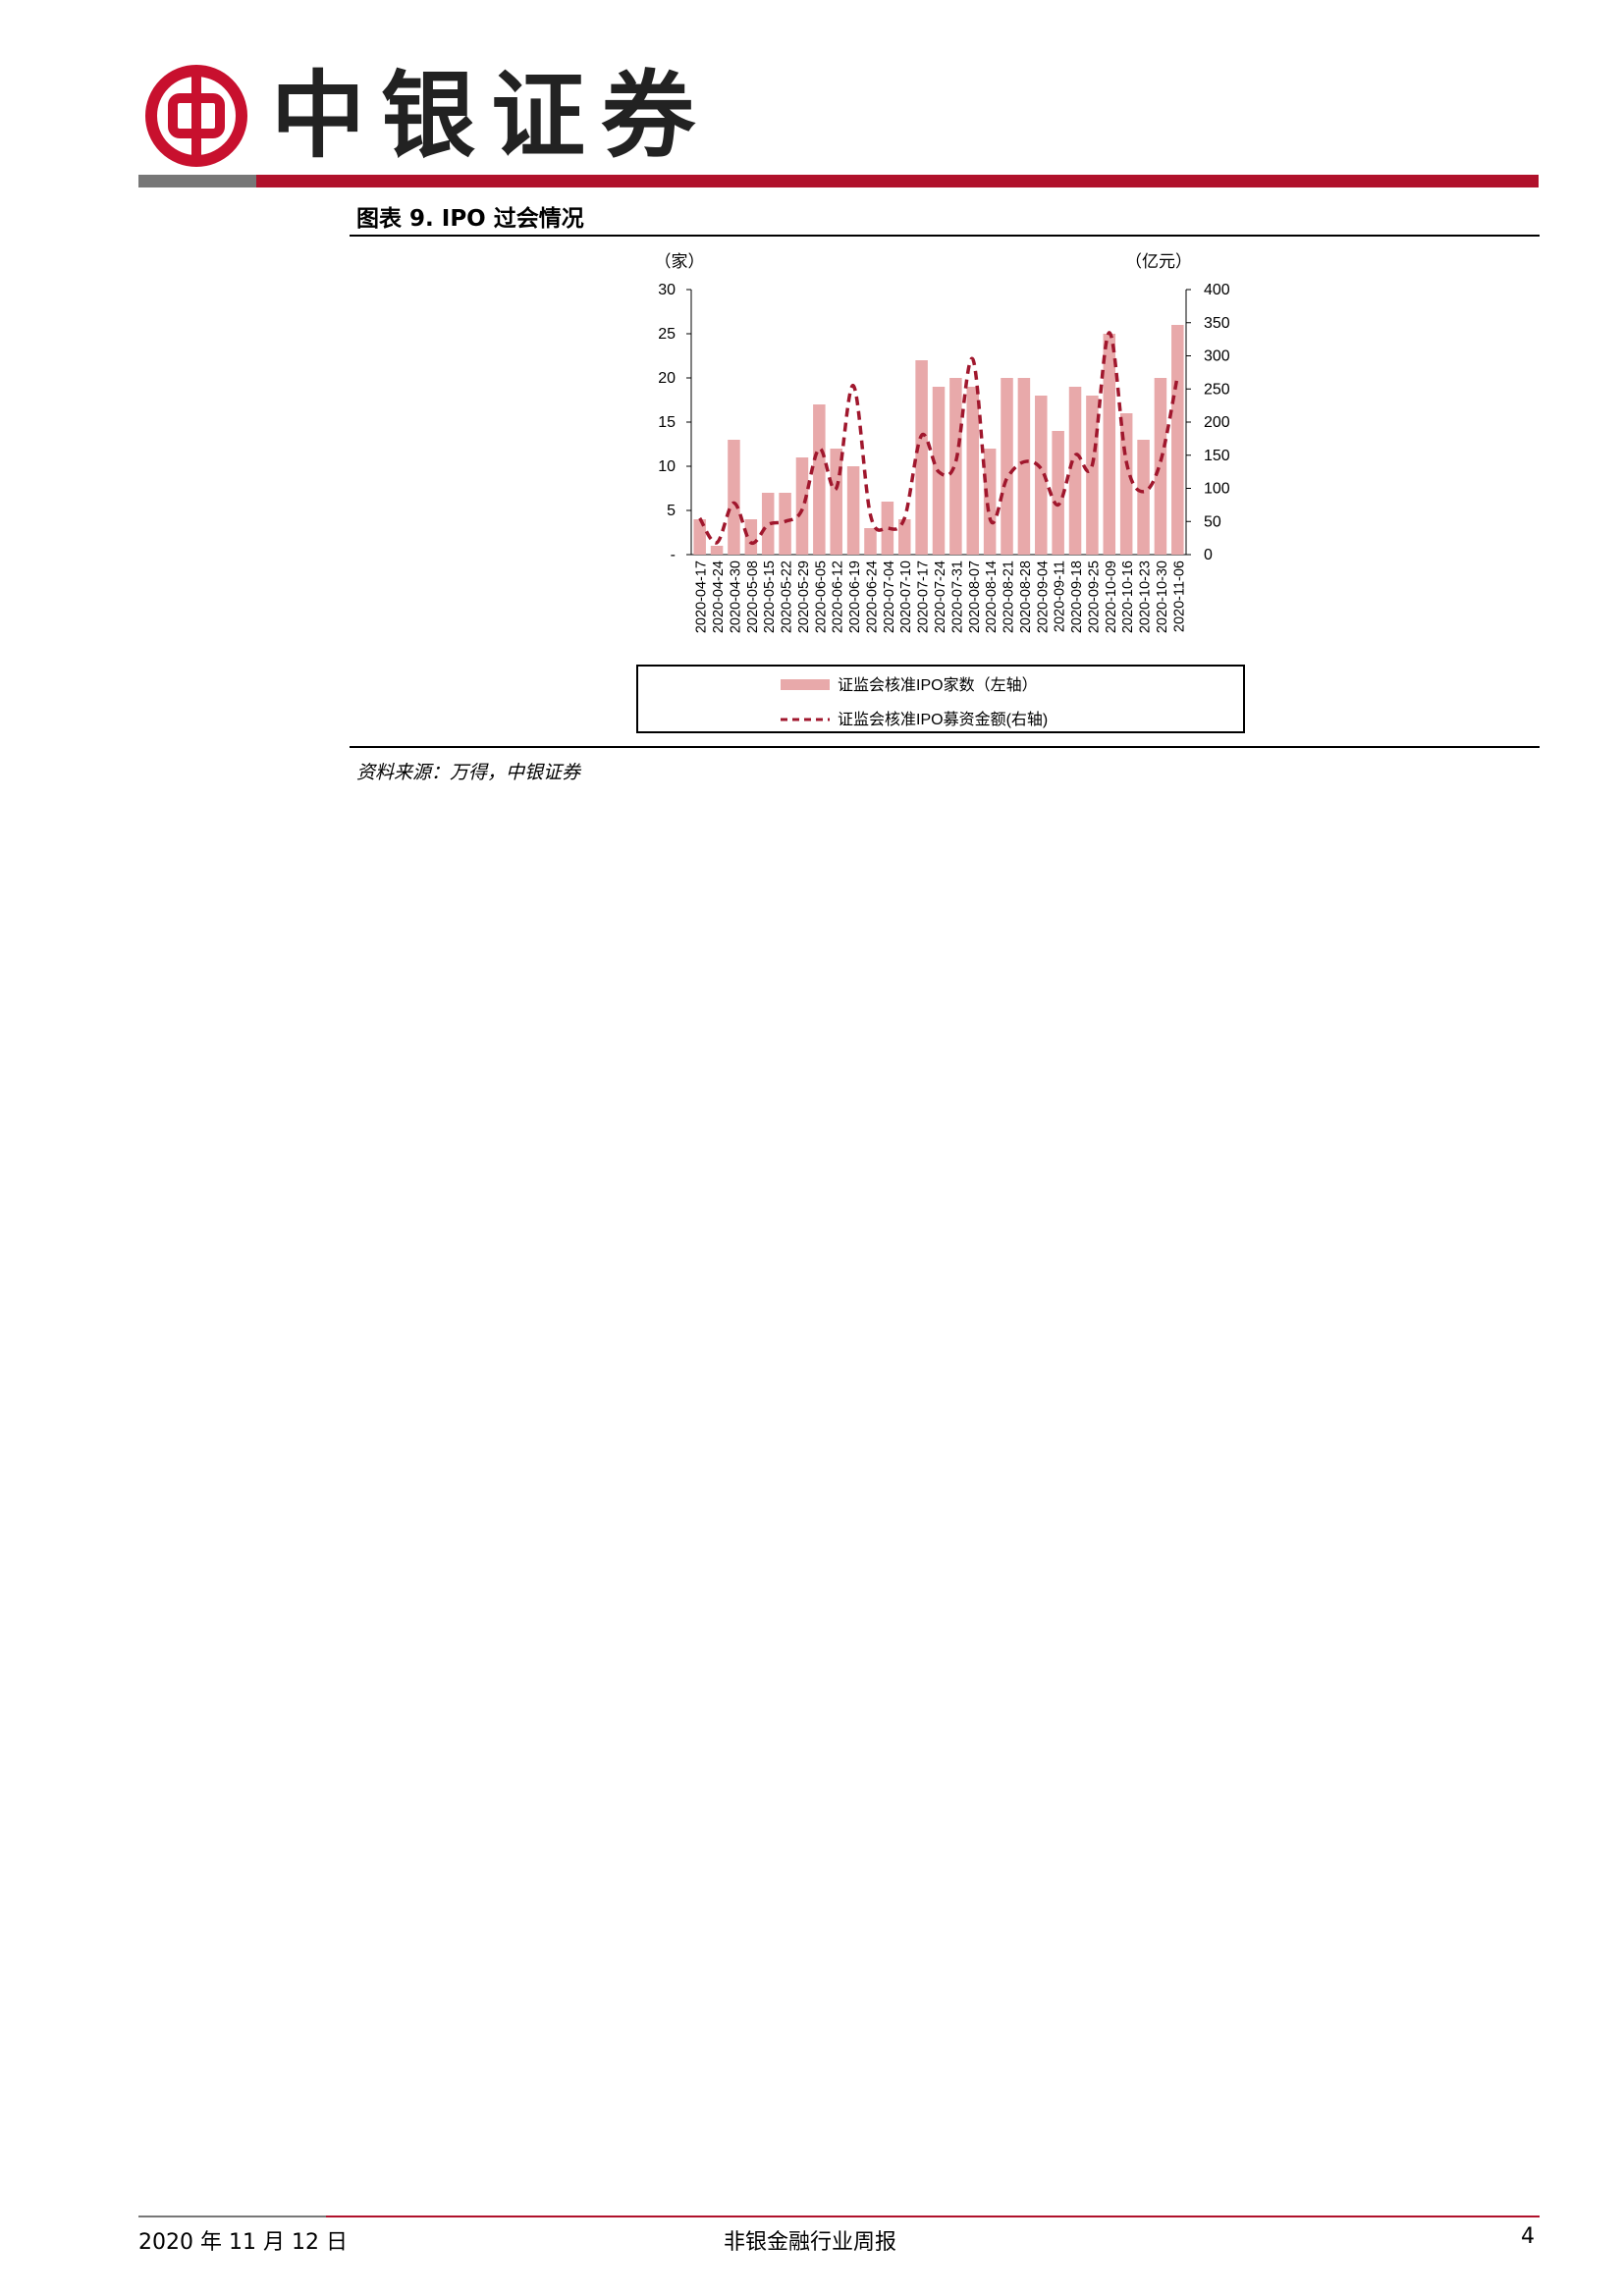  What do you see at coordinates (667, 466) in the screenshot?
I see `left-tick-label: 10` at bounding box center [667, 466].